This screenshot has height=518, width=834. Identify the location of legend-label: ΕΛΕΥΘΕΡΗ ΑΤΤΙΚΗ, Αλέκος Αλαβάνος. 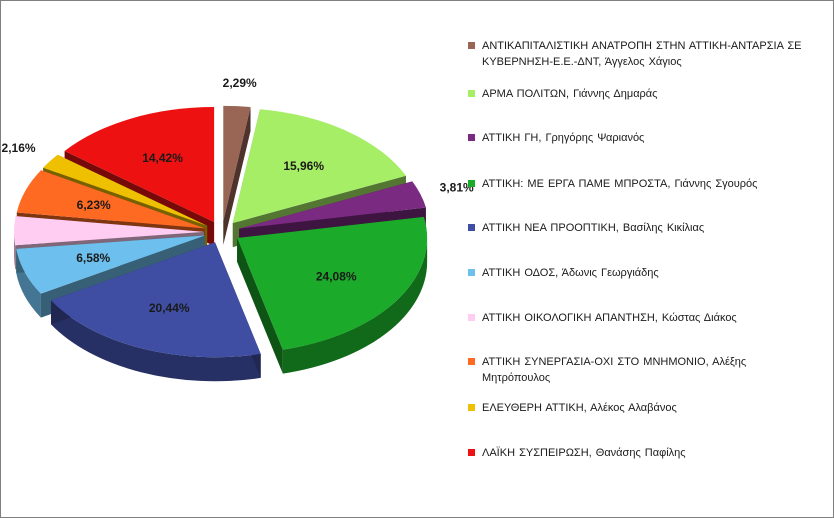
(579, 408).